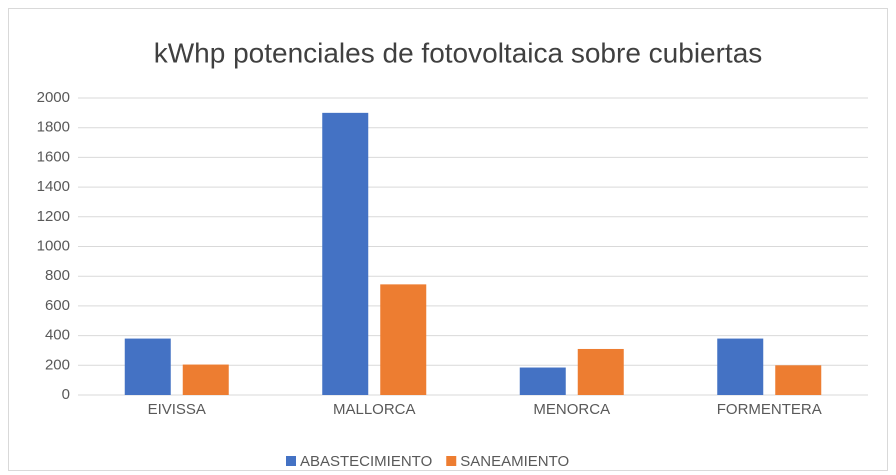  Describe the element at coordinates (57, 335) in the screenshot. I see `y-tick-label: 400` at that location.